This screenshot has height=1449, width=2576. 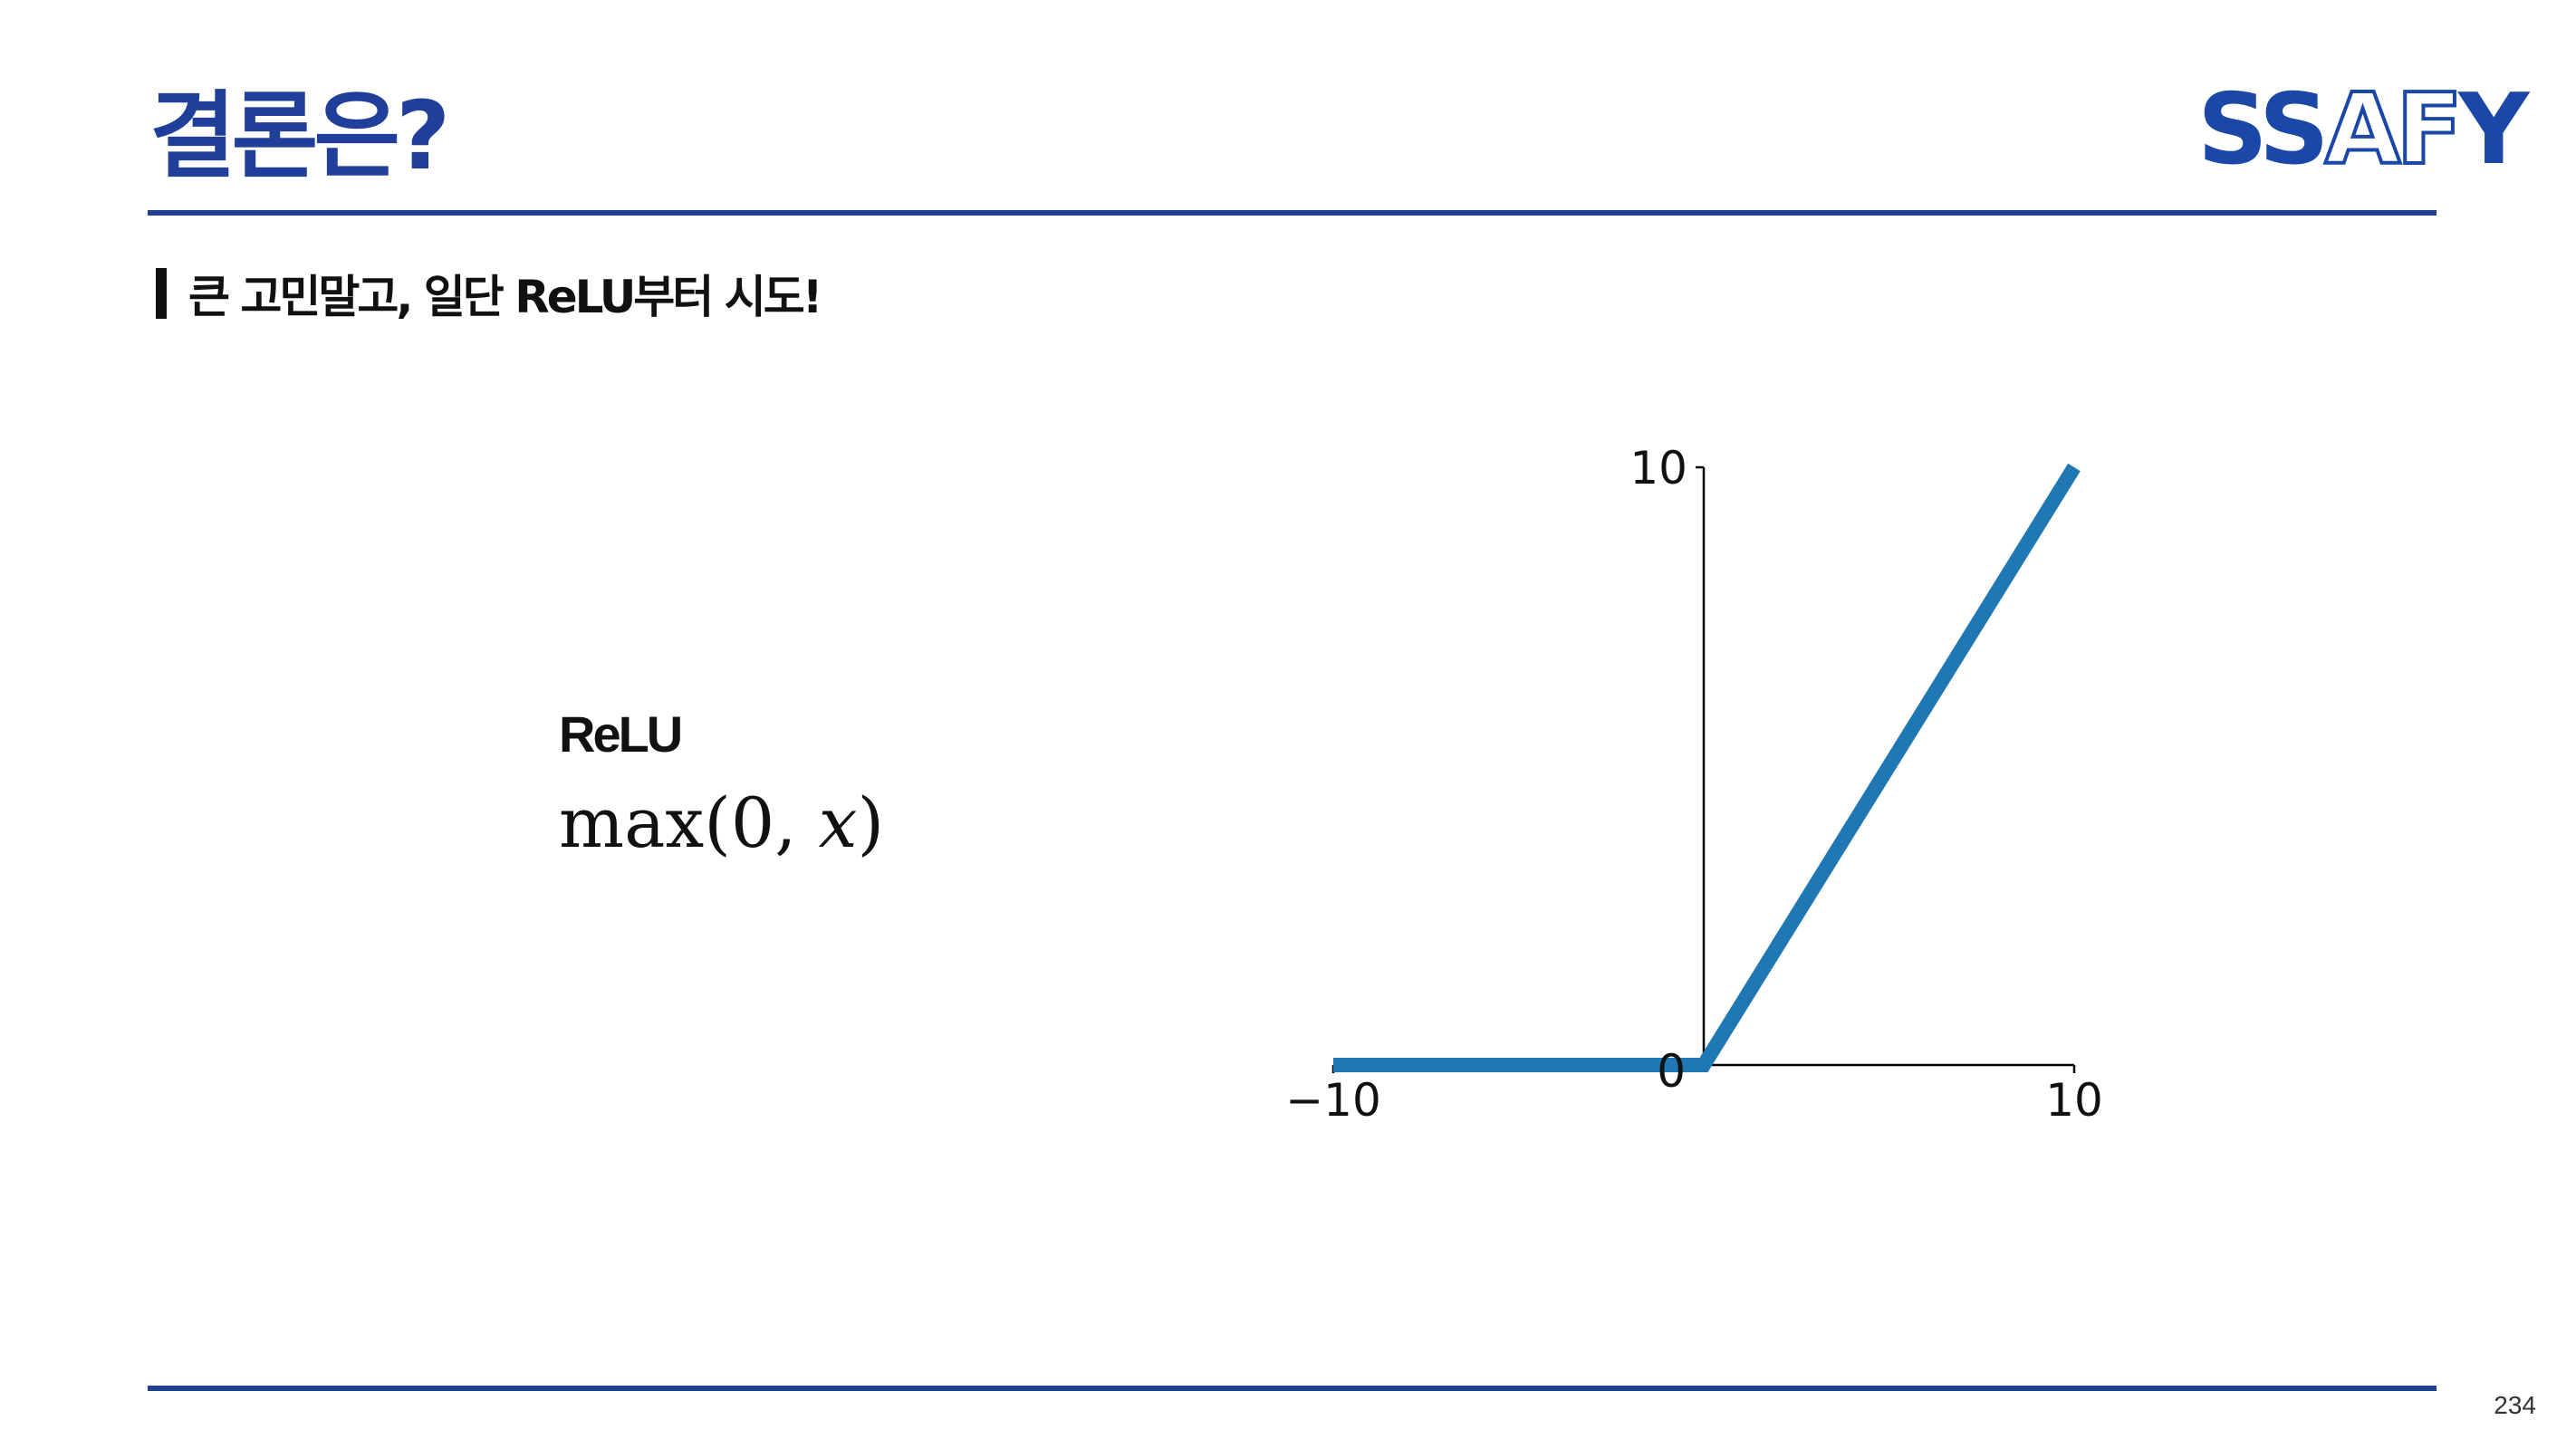 What do you see at coordinates (1292, 213) in the screenshot?
I see `header-divider` at bounding box center [1292, 213].